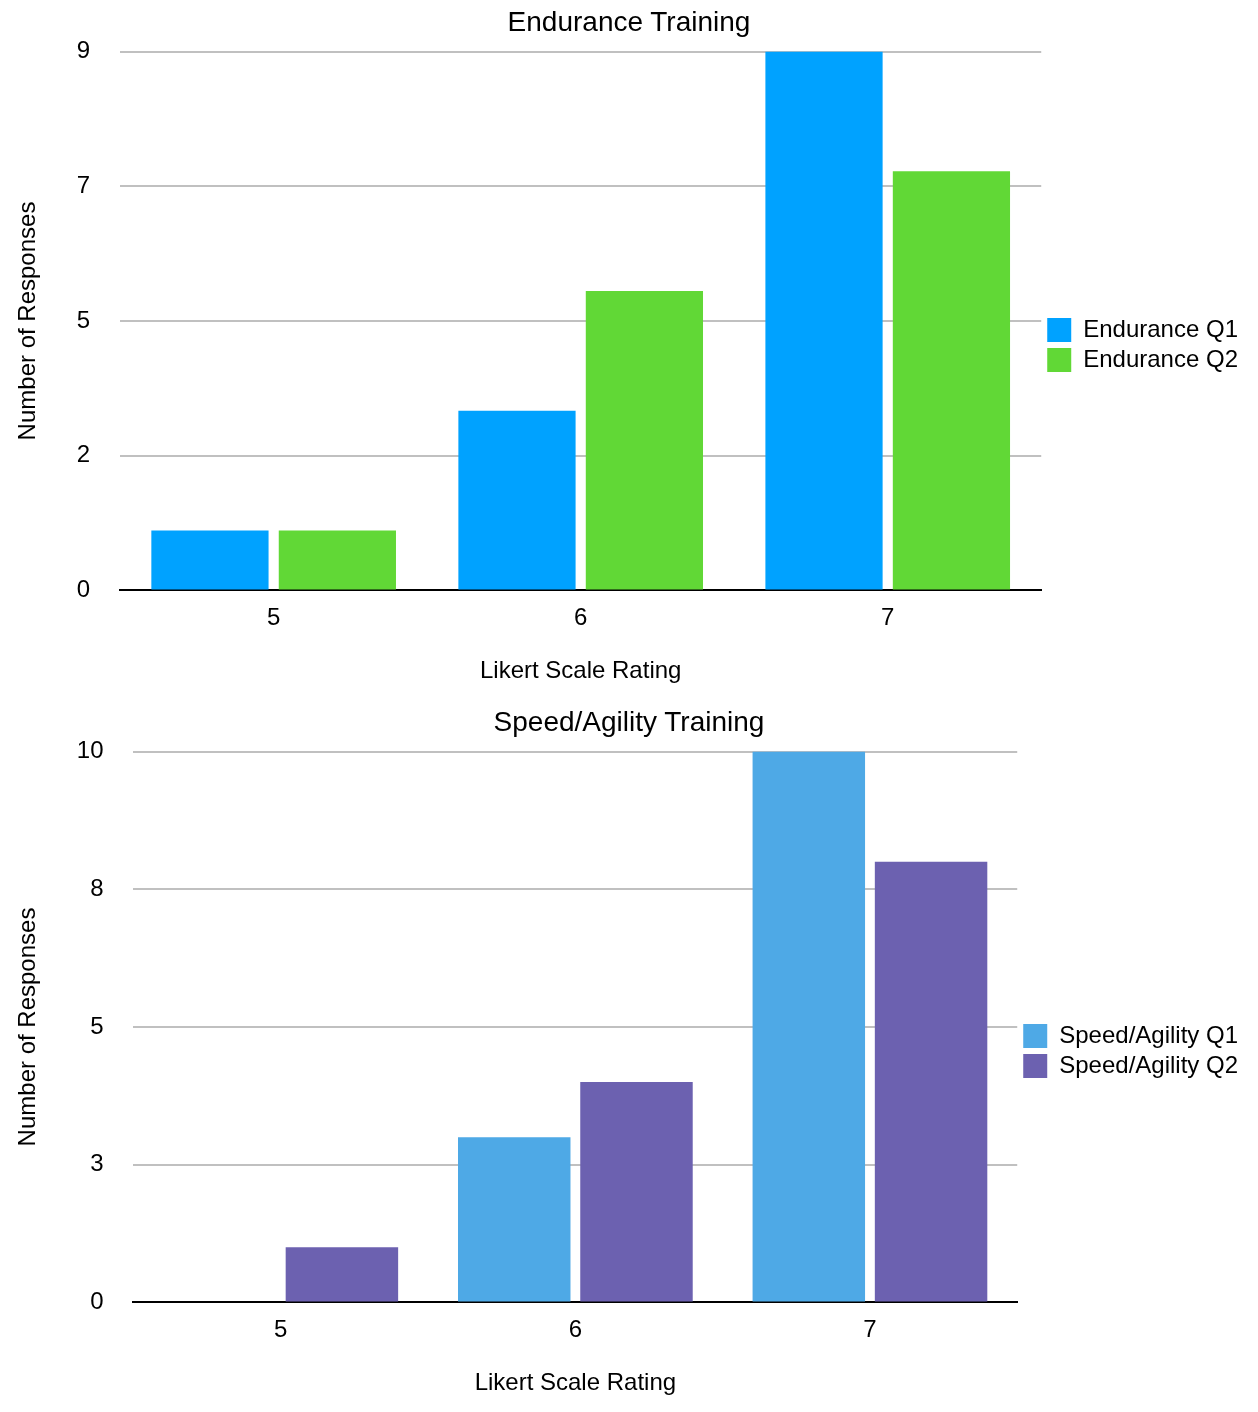  What do you see at coordinates (90, 750) in the screenshot?
I see `y-tick-label: 10` at bounding box center [90, 750].